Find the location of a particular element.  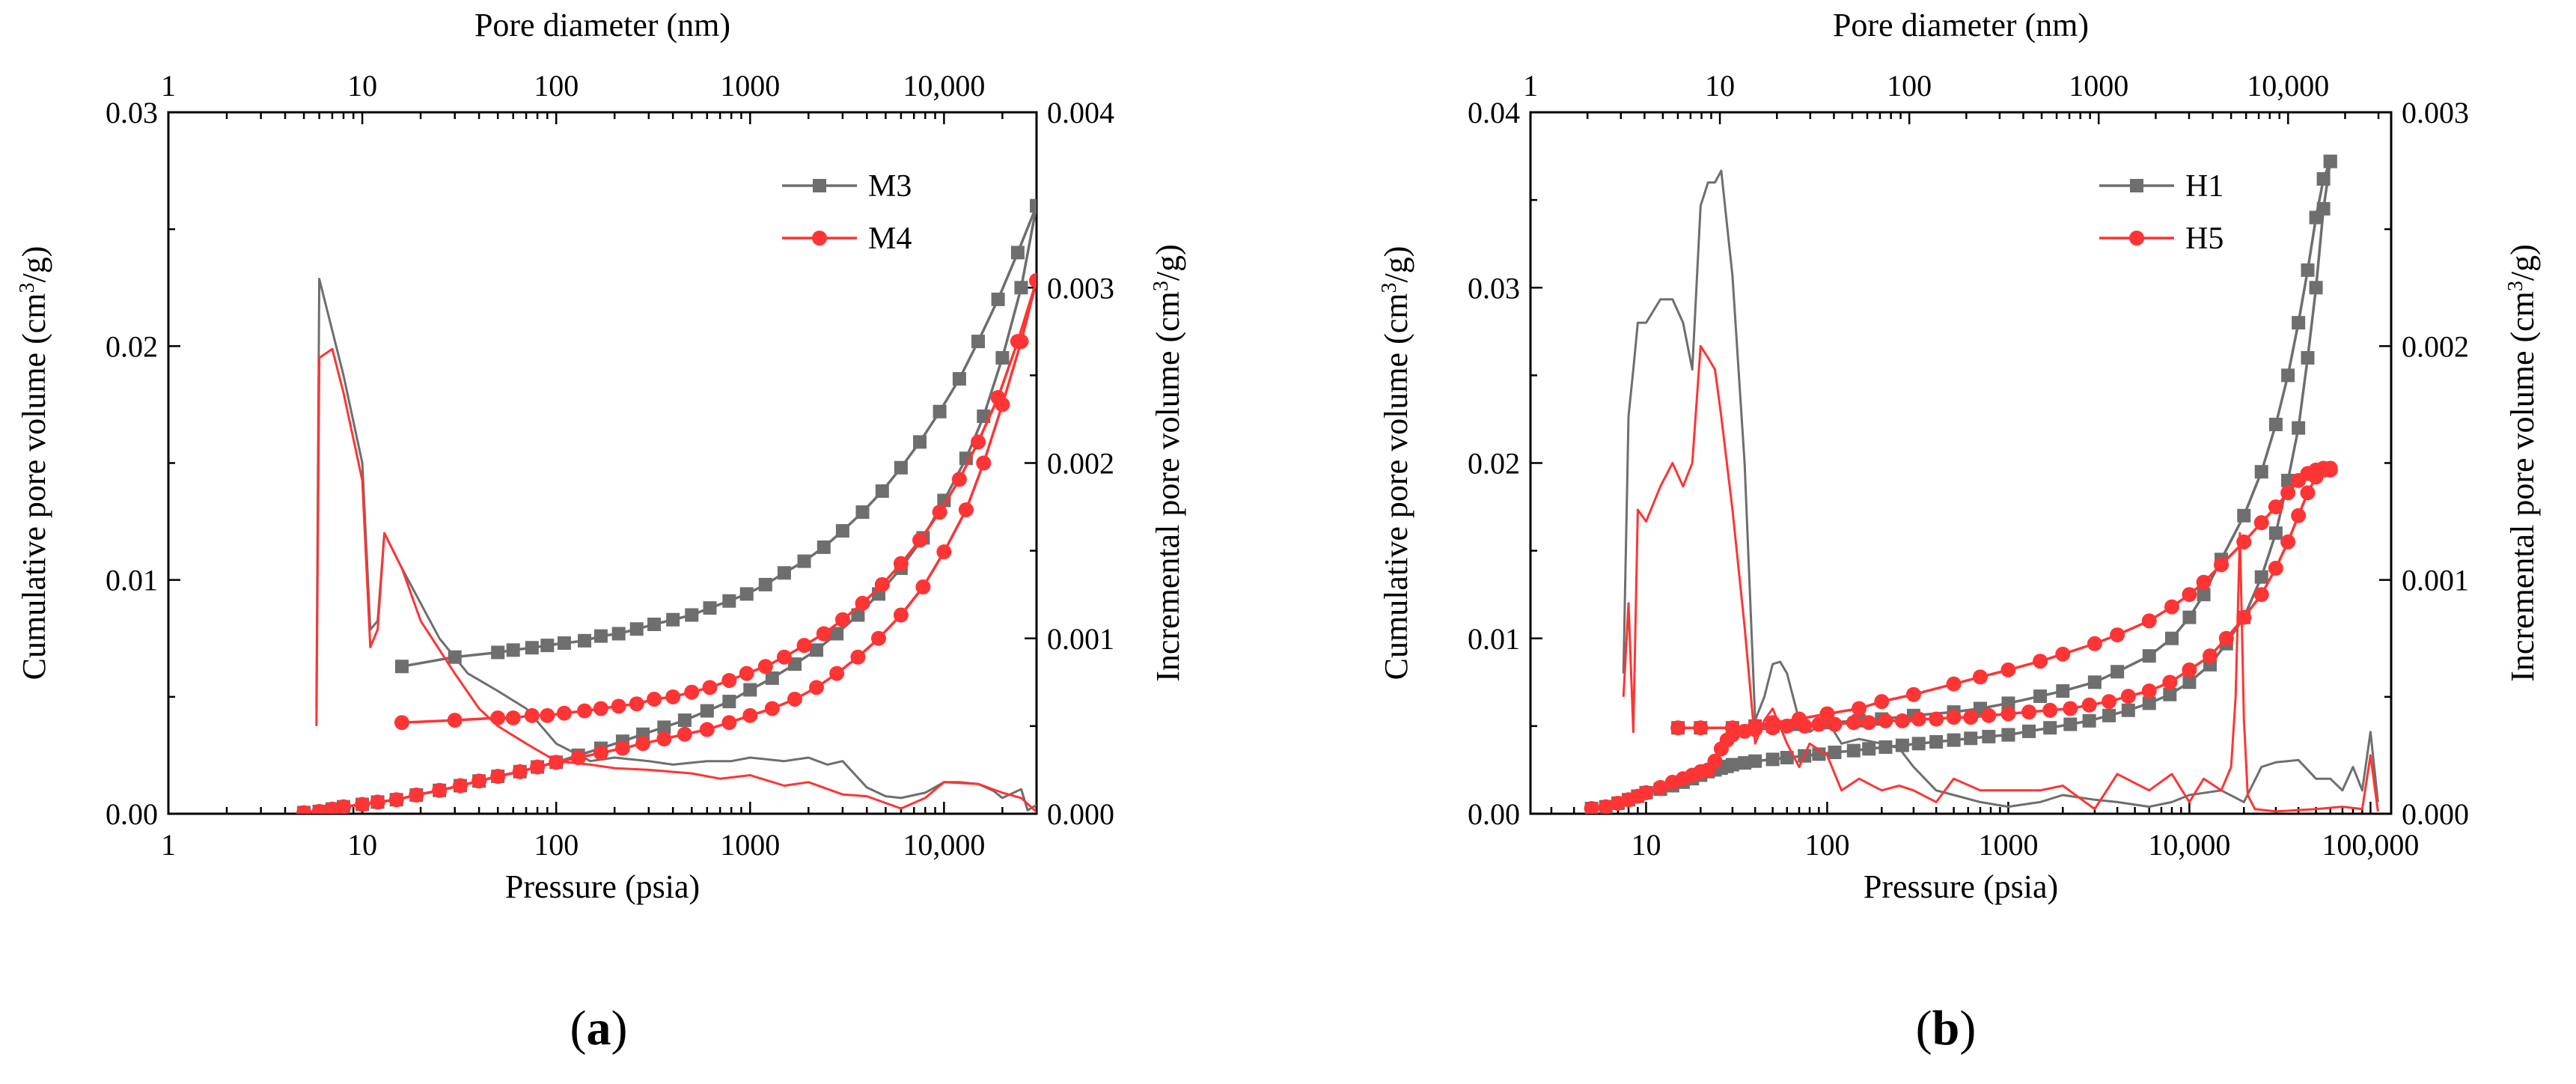

series-line-h1-intrusion is located at coordinates (1800, 771).